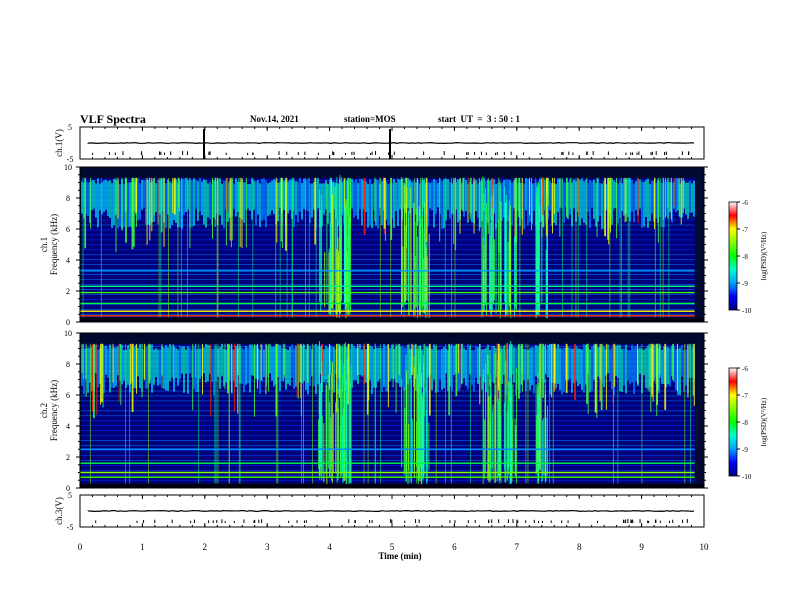 The image size is (792, 612). Describe the element at coordinates (68, 167) in the screenshot. I see `ytick-ch1-spectrogram: 10` at that location.